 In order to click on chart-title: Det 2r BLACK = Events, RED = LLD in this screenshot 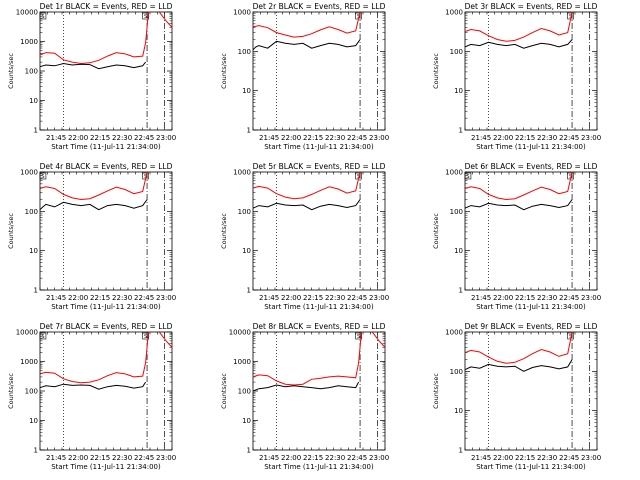, I will do `click(319, 6)`.